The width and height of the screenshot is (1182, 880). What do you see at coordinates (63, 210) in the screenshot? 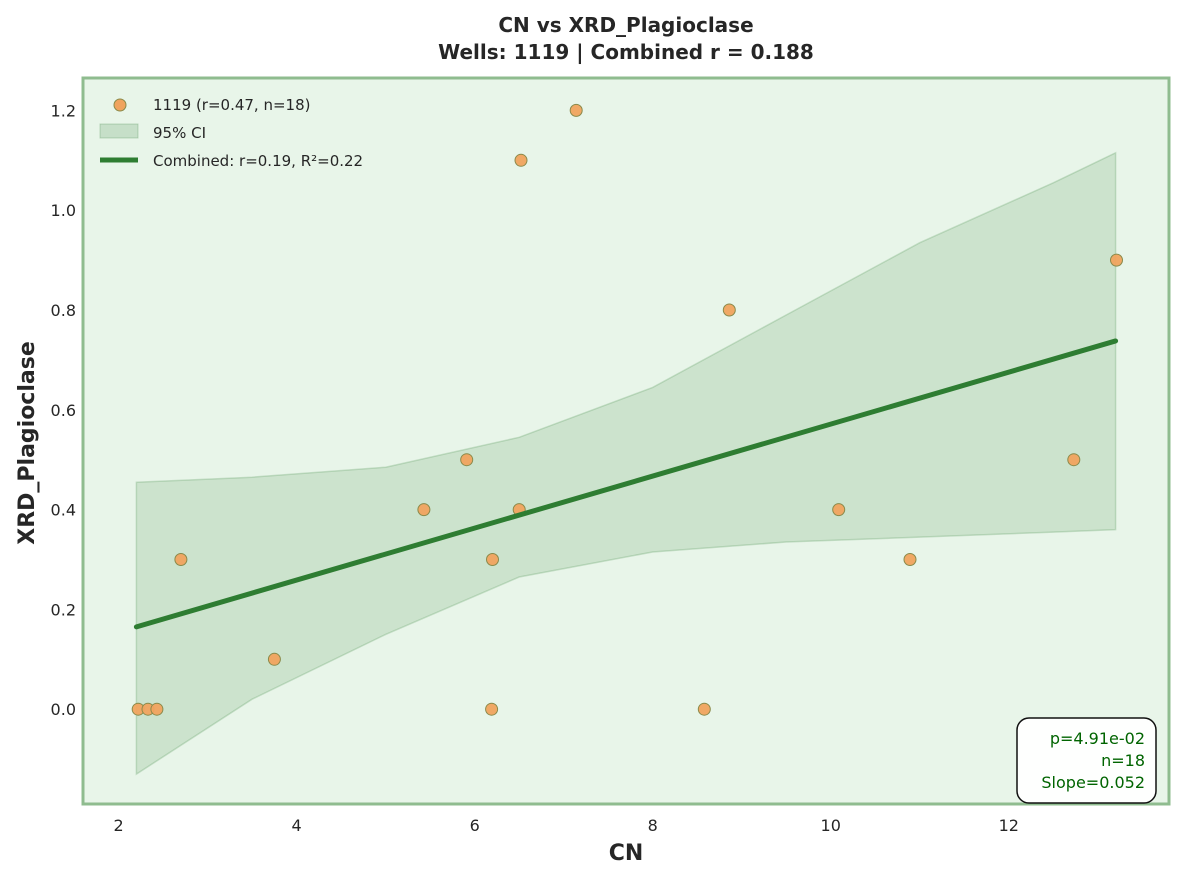
I see `y-tick-label: 1.0` at bounding box center [63, 210].